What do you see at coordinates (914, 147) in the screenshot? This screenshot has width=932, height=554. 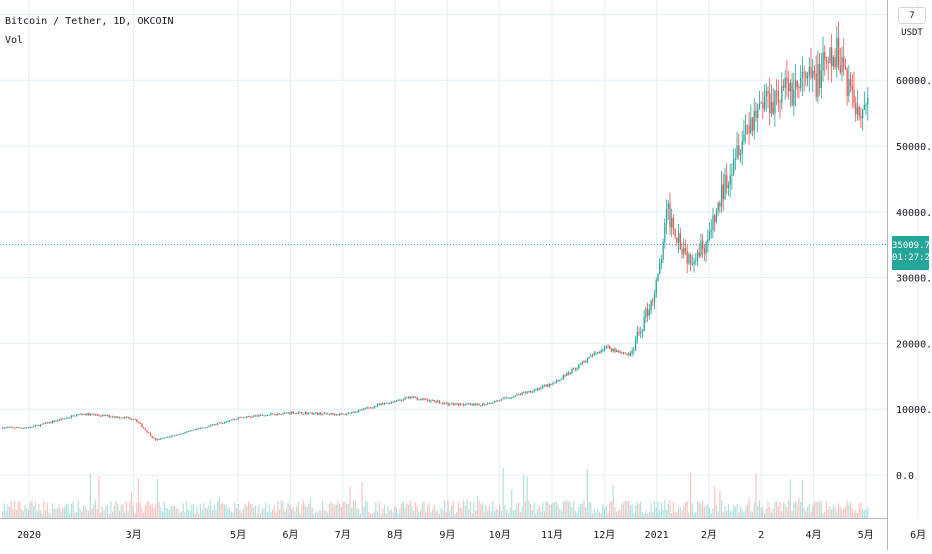 I see `y-tick-label: 50000.0` at bounding box center [914, 147].